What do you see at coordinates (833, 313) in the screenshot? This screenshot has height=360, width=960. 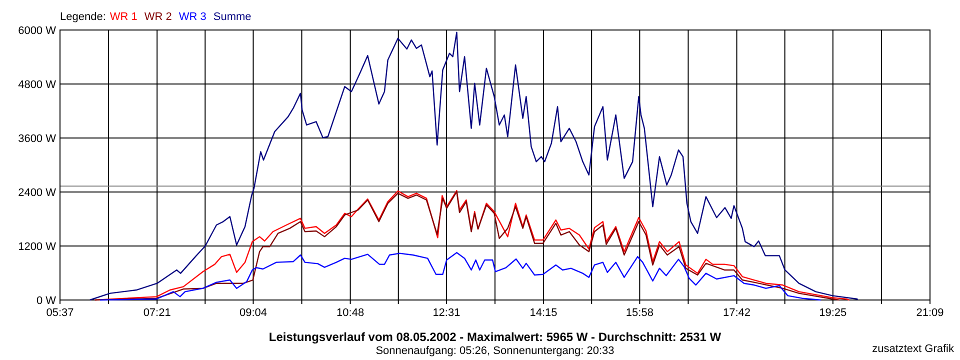 I see `x-tick-label: 19:25` at bounding box center [833, 313].